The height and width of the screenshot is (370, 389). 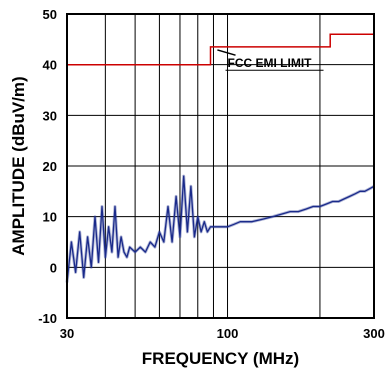 I want to click on y-tick-label: 50, so click(x=50, y=14).